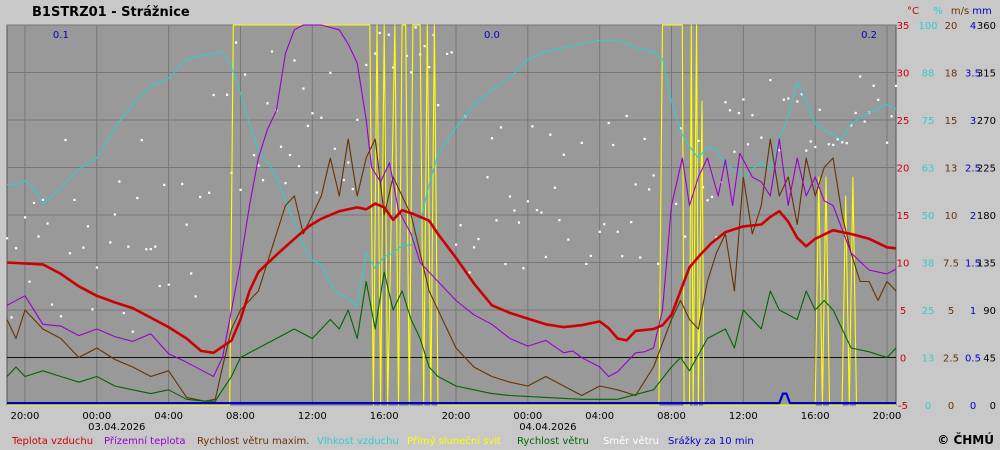 The width and height of the screenshot is (1000, 450). Describe the element at coordinates (903, 359) in the screenshot. I see `y-tick-label-temperature_c: 0` at that location.